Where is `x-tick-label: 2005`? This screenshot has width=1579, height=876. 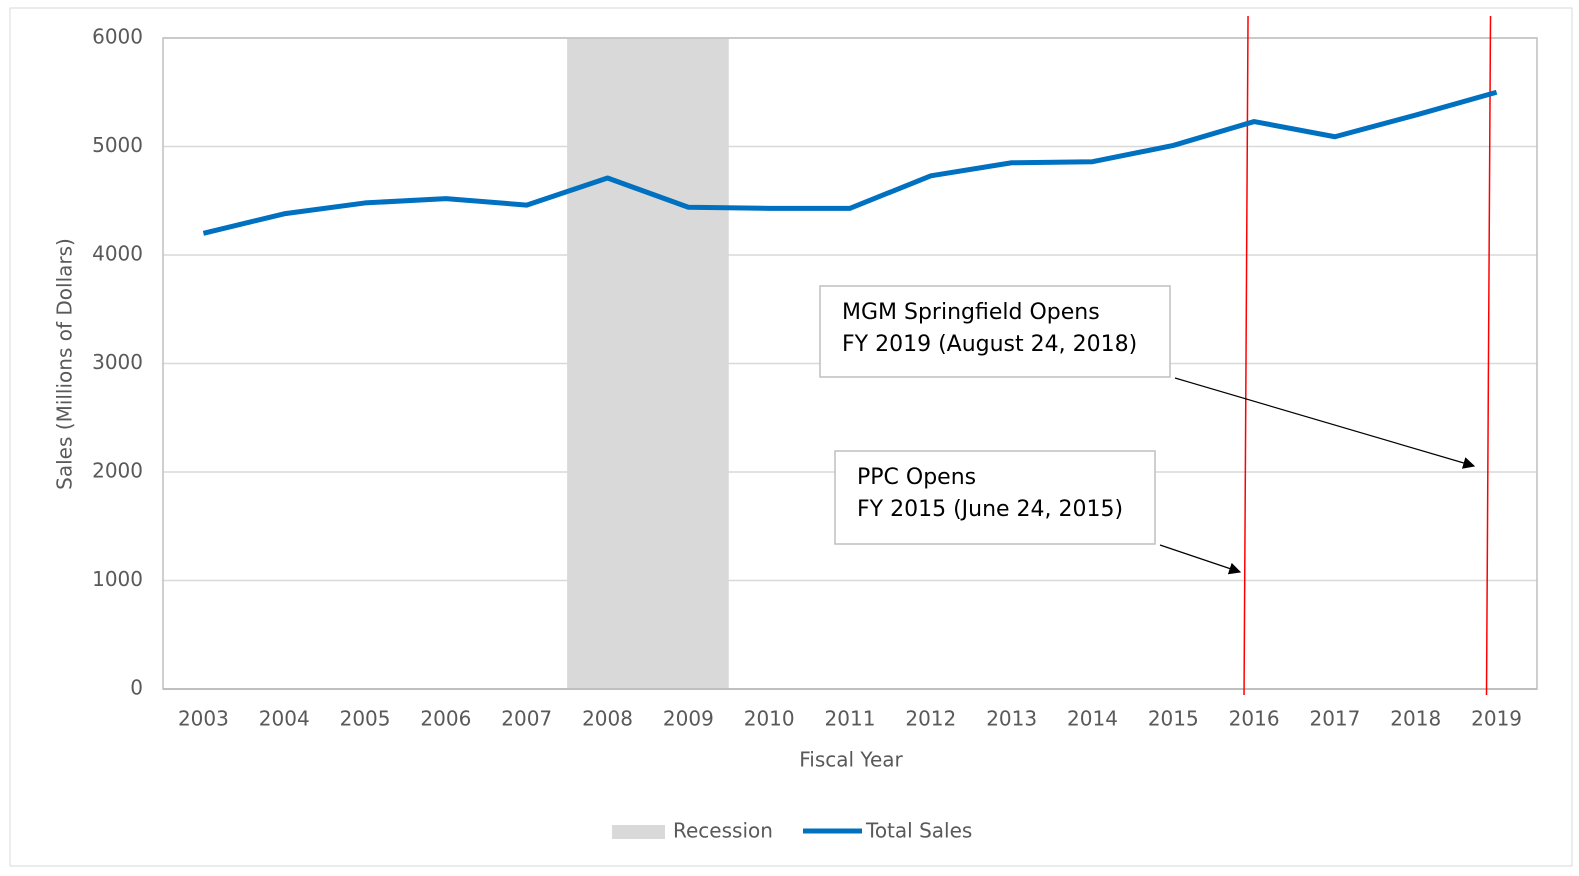 x-tick-label: 2005 is located at coordinates (365, 719).